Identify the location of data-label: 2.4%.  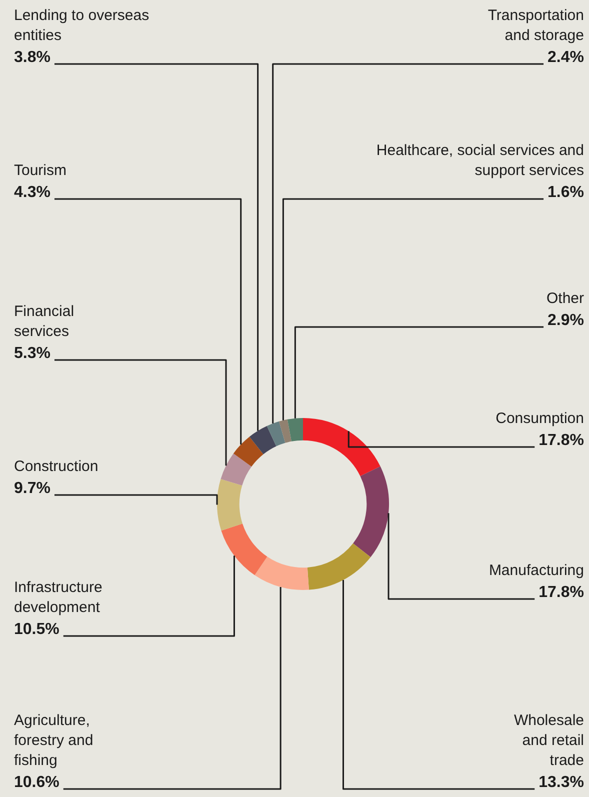
(566, 57).